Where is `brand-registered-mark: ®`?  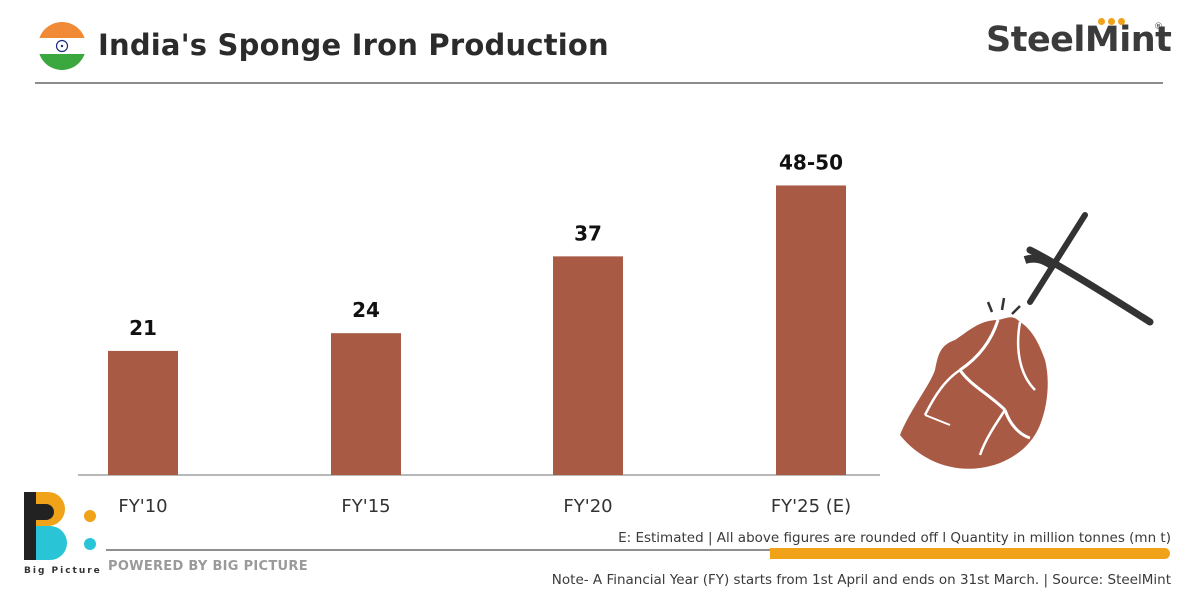 brand-registered-mark: ® is located at coordinates (1158, 27).